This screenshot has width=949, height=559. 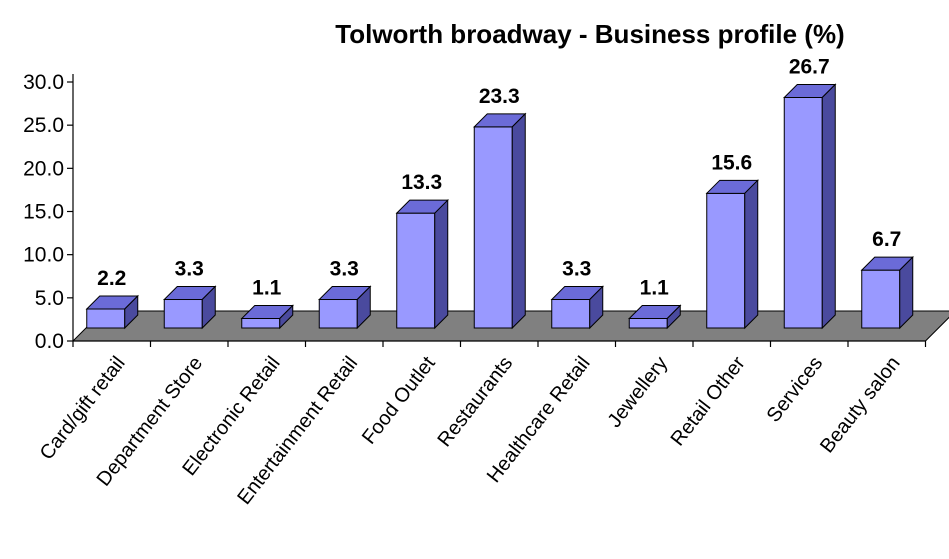 I want to click on data-label: 6.7, so click(x=886, y=239).